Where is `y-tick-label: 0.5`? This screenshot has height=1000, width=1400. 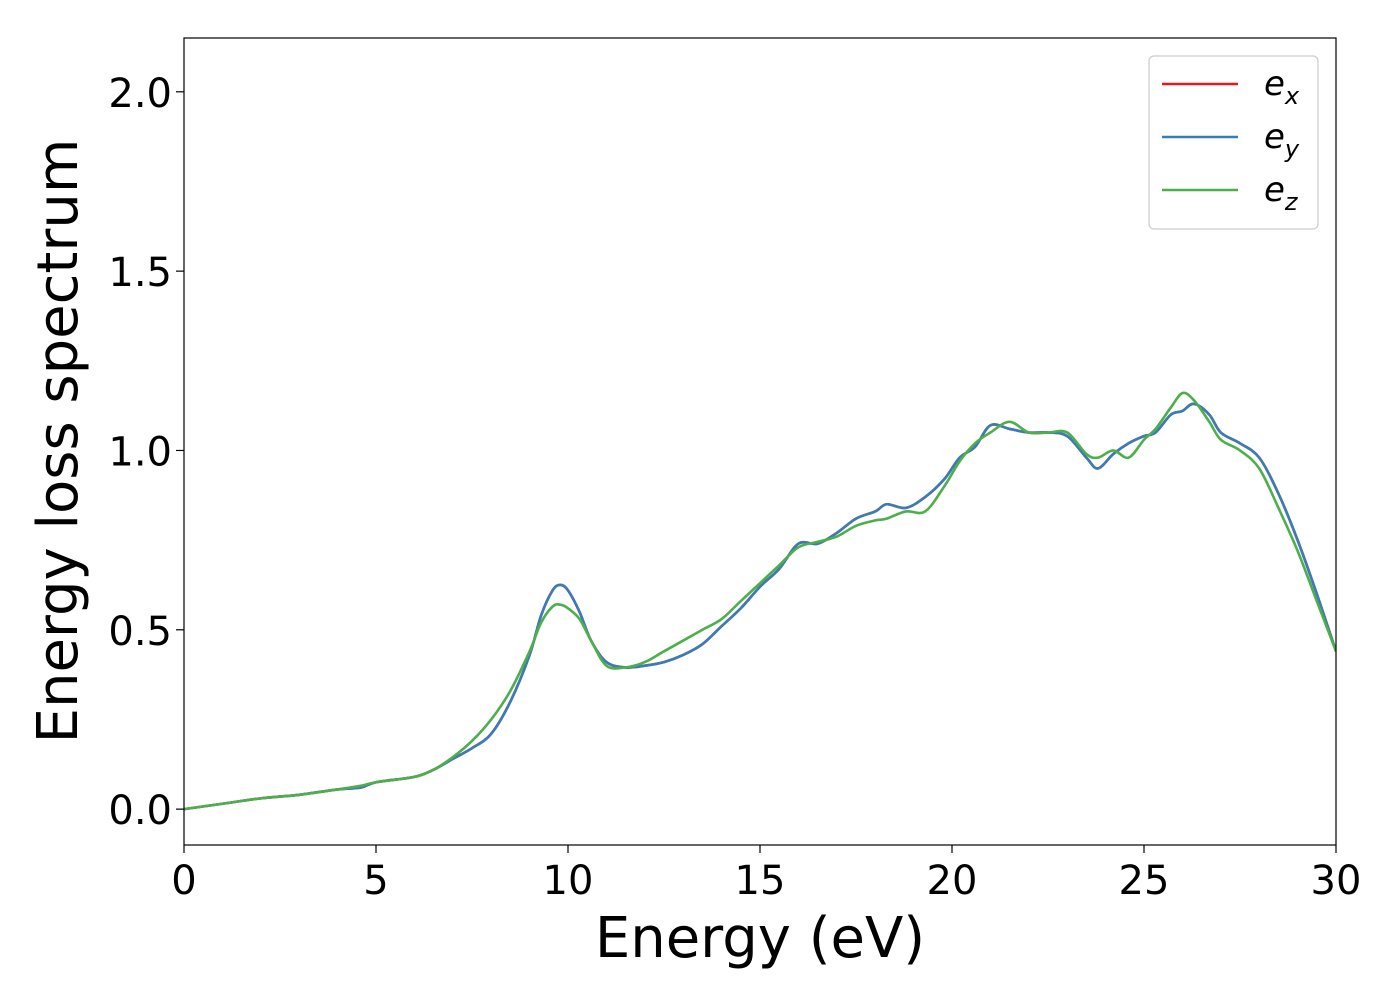 y-tick-label: 0.5 is located at coordinates (140, 632).